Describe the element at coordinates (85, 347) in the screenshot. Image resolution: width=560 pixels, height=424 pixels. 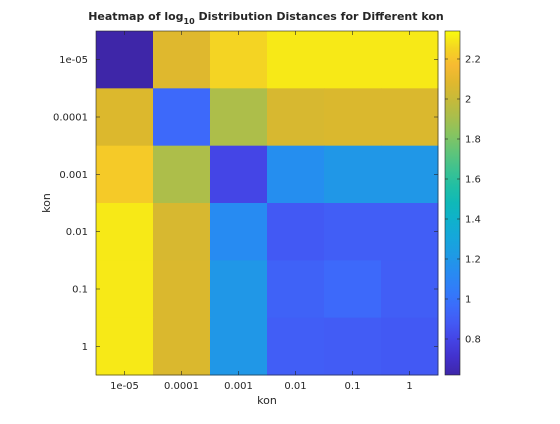
I see `y-tick-label: 1` at that location.